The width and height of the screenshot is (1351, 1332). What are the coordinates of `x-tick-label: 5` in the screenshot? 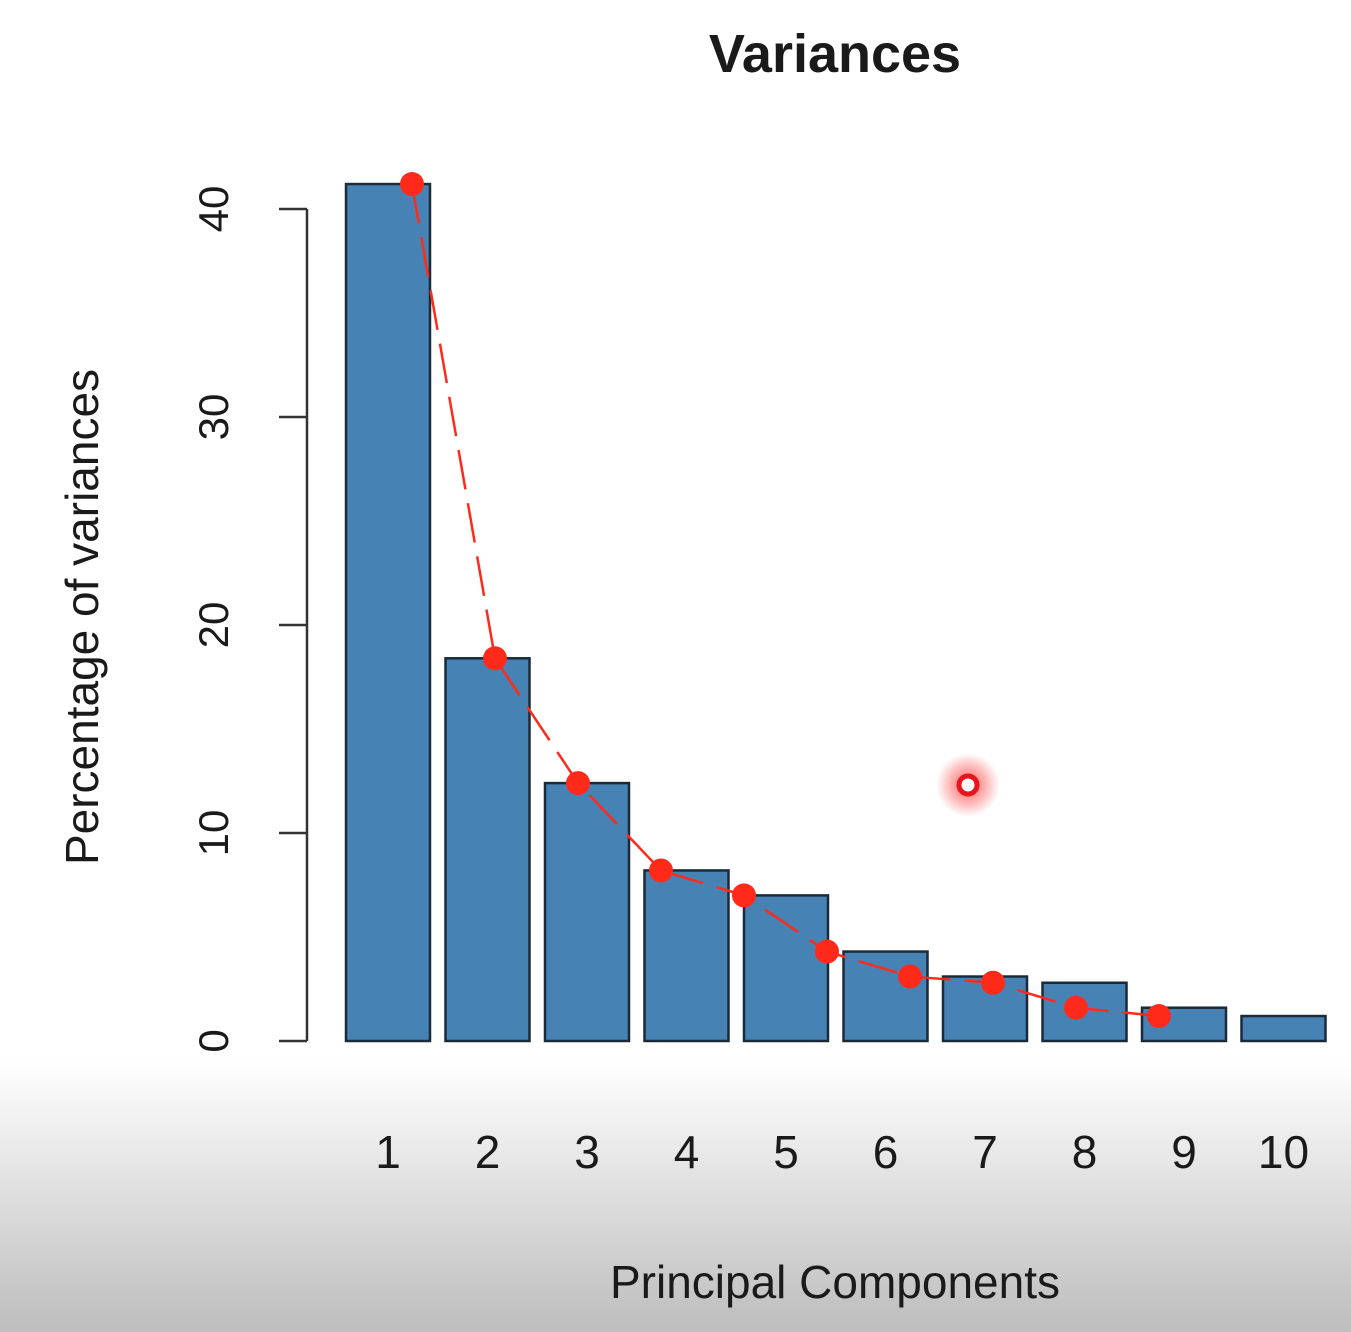 It's located at (786, 1152).